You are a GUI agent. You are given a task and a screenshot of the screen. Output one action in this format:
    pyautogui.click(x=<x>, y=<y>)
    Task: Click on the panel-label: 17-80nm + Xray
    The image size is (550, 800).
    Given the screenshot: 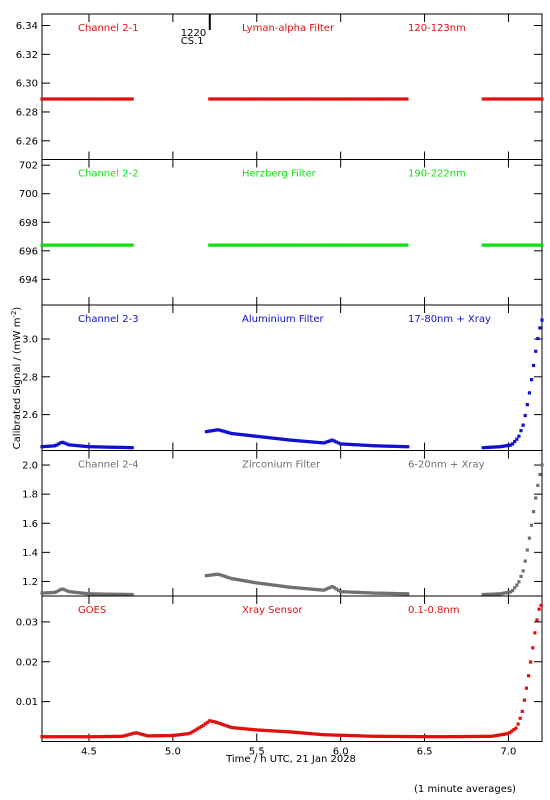 What is the action you would take?
    pyautogui.click(x=449, y=319)
    